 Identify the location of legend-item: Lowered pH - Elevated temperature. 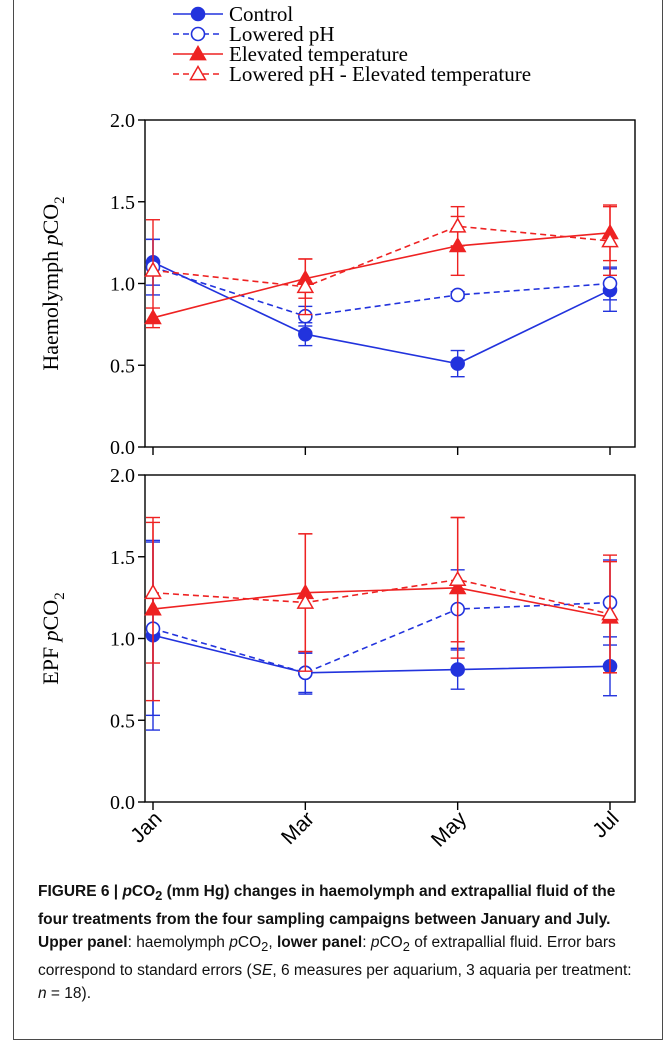
(352, 74).